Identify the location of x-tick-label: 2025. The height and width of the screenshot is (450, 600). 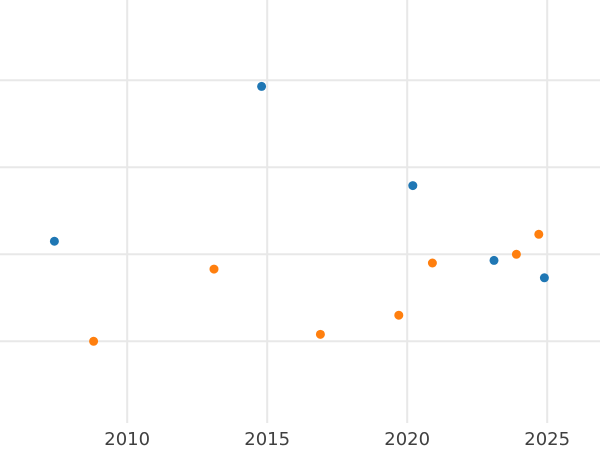
(547, 439).